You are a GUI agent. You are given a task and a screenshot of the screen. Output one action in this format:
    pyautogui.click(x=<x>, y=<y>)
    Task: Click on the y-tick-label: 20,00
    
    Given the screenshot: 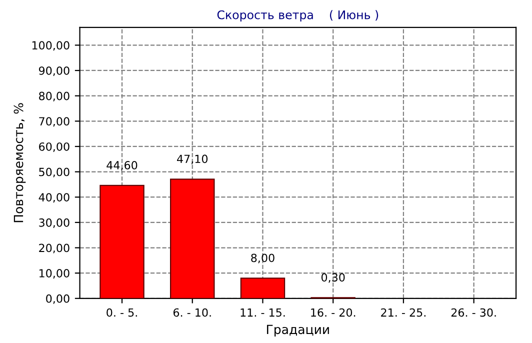 What is the action you would take?
    pyautogui.click(x=54, y=249)
    